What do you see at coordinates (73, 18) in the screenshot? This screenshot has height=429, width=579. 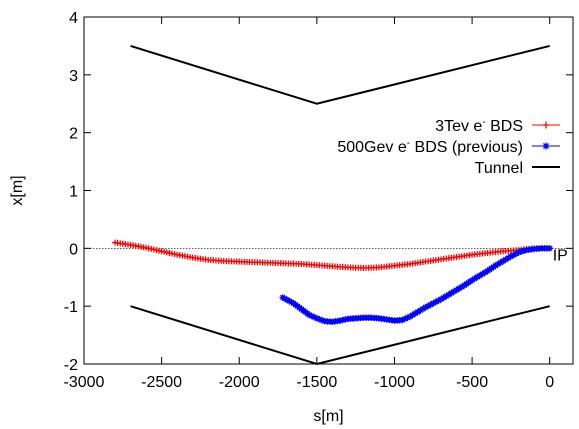 I see `y-tick-label: 4` at bounding box center [73, 18].